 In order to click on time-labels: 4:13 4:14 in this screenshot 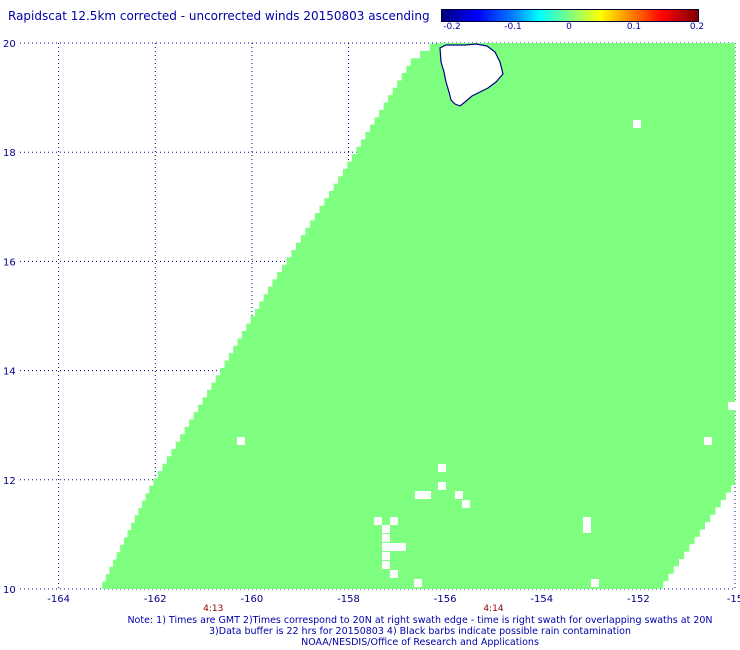, I will do `click(353, 609)`.